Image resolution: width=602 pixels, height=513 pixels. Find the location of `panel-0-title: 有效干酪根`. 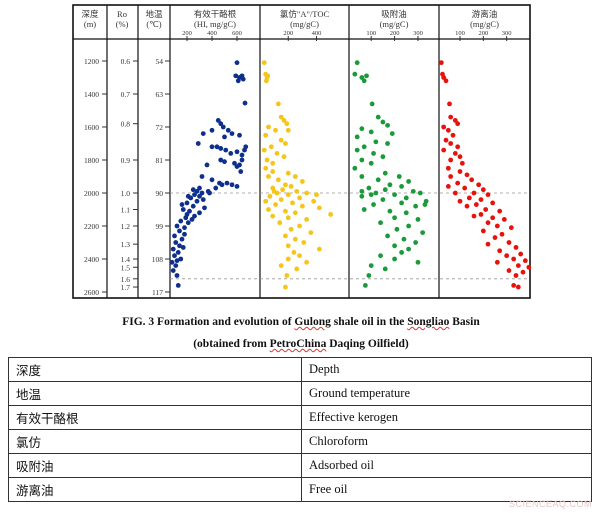

panel-0-title: 有效干酪根 is located at coordinates (215, 14).